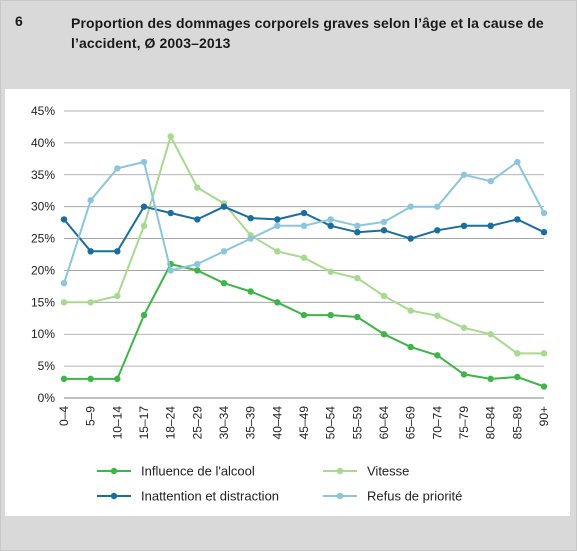  Describe the element at coordinates (91, 416) in the screenshot. I see `x-tick-label: 5–9` at that location.